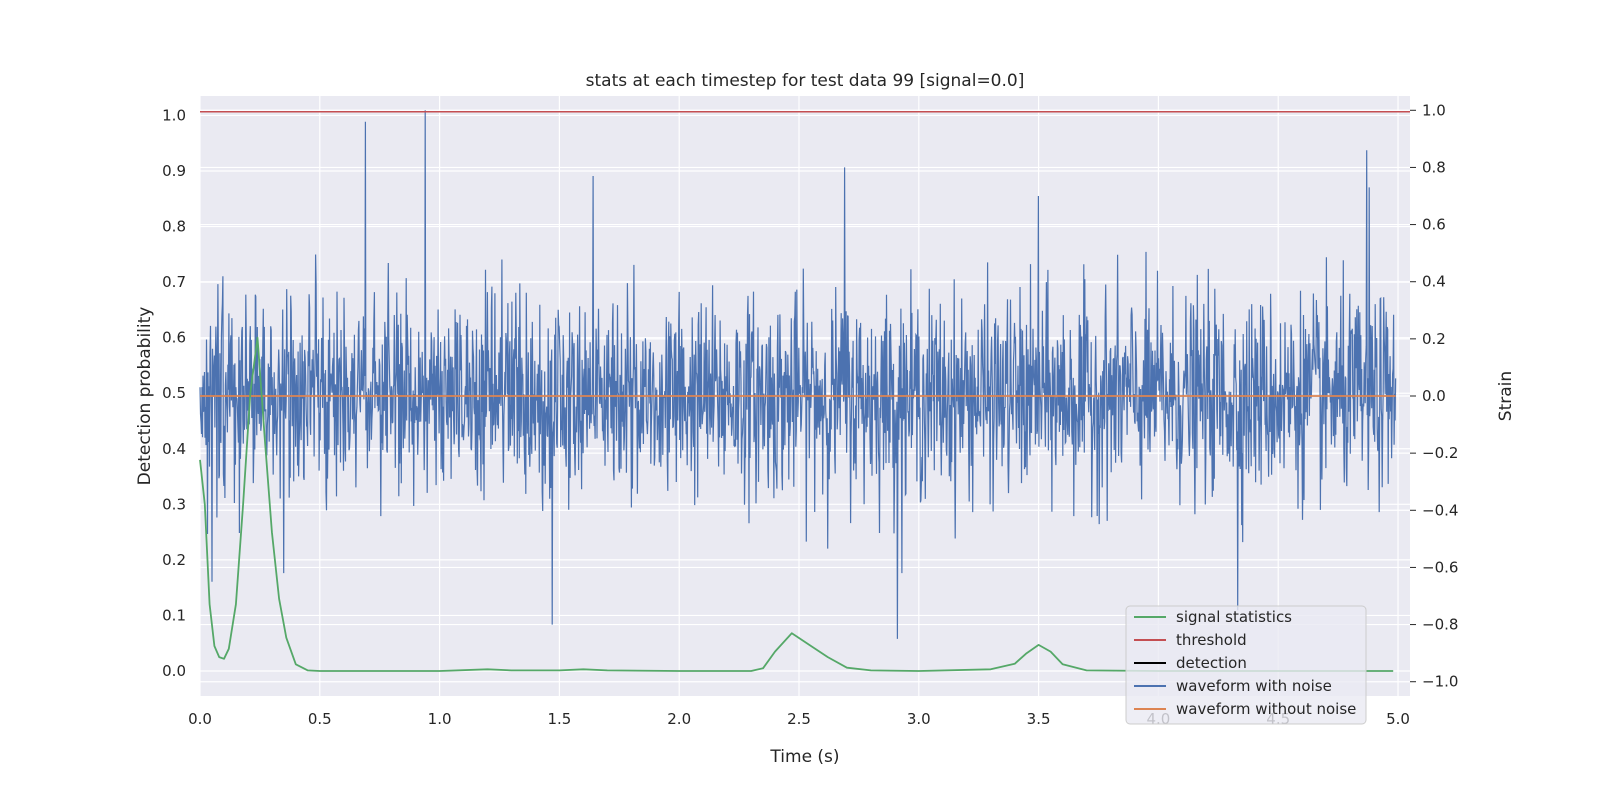 Image resolution: width=1600 pixels, height=800 pixels. Describe the element at coordinates (679, 719) in the screenshot. I see `x-tick-label: 2.0` at that location.